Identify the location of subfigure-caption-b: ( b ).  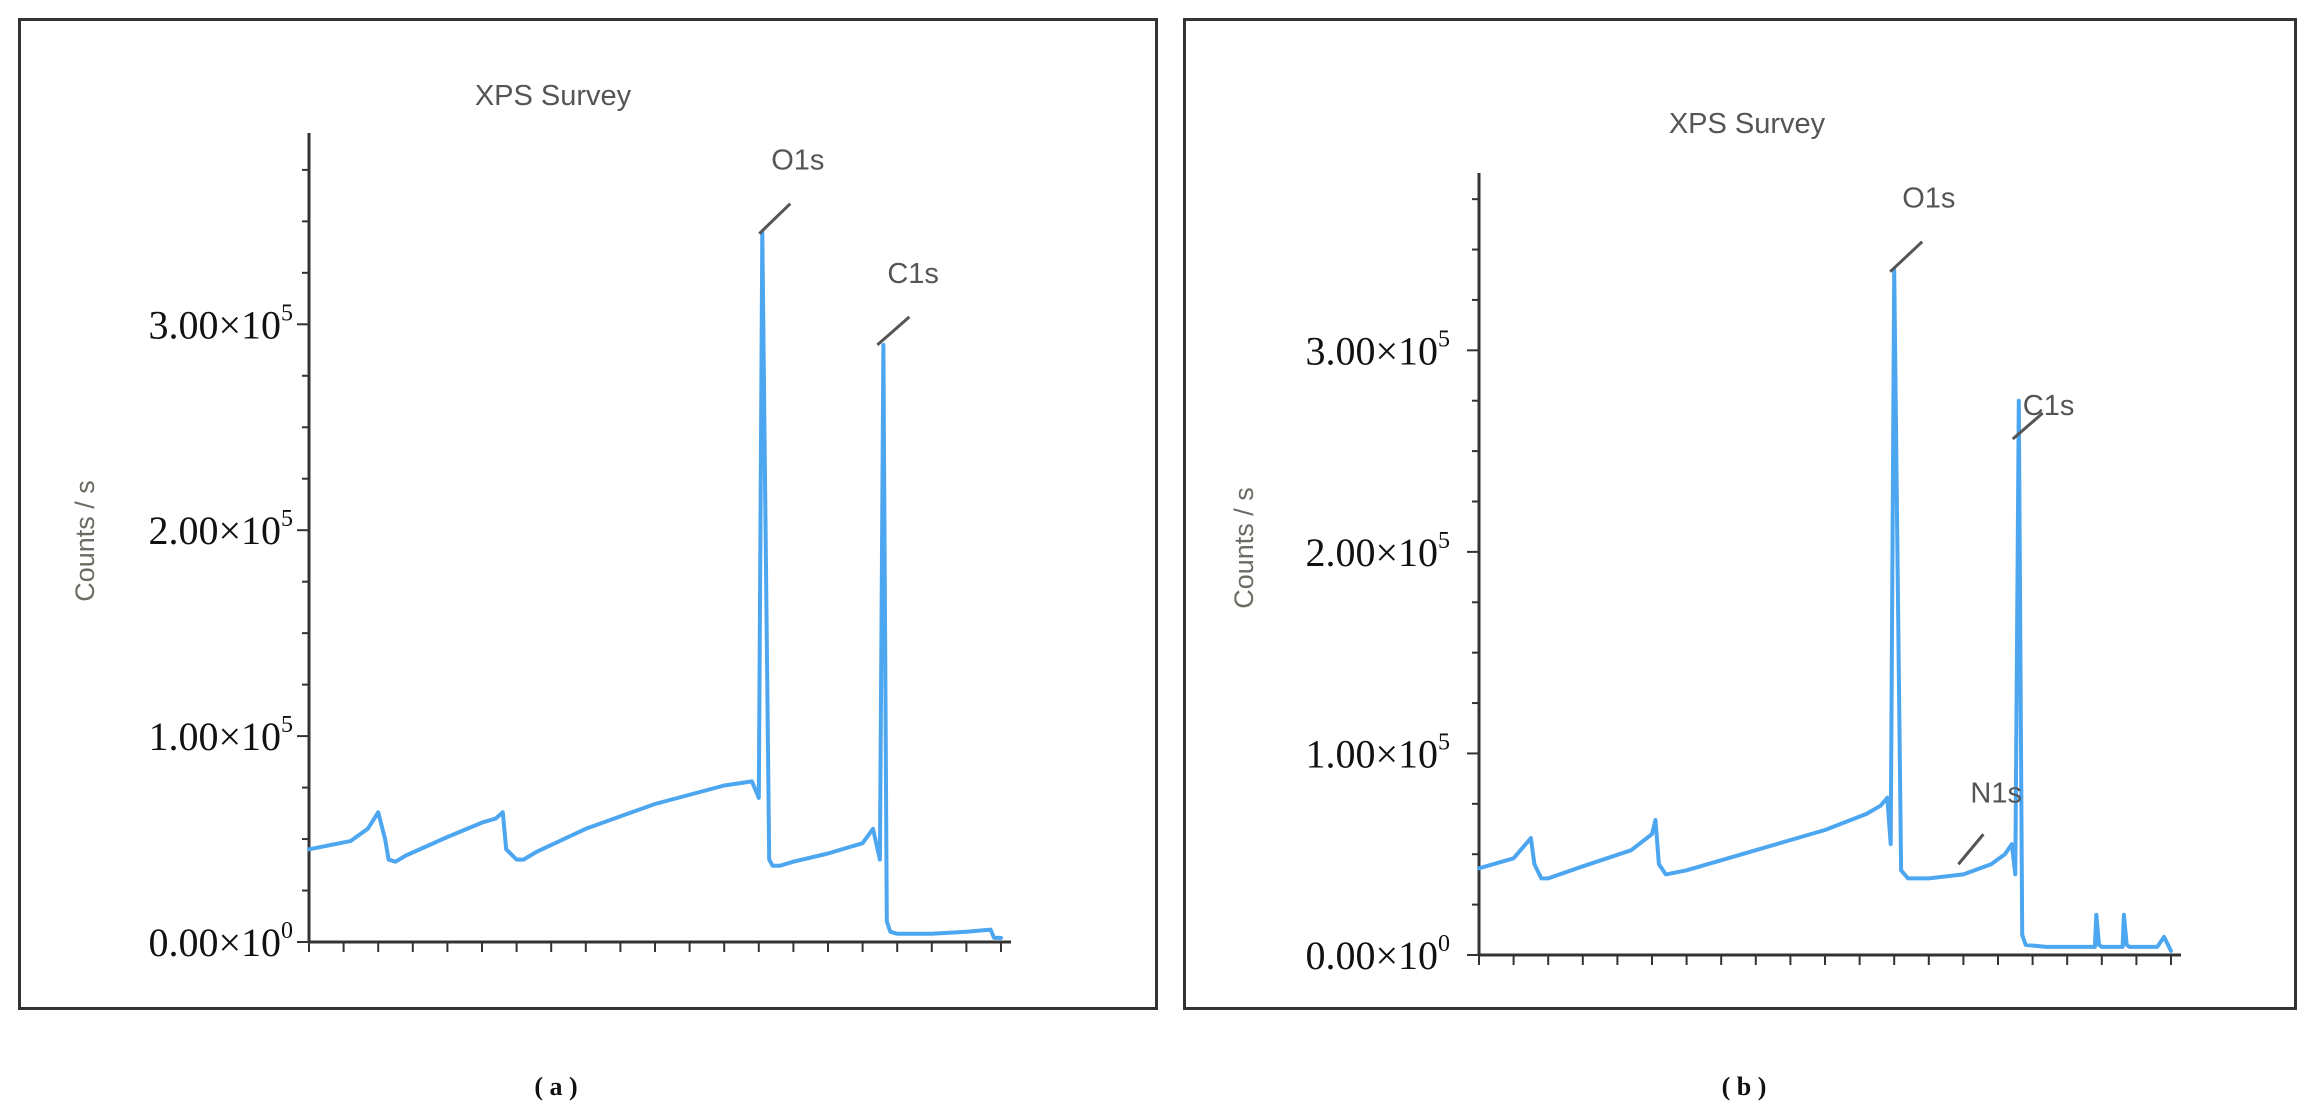
(1744, 1086).